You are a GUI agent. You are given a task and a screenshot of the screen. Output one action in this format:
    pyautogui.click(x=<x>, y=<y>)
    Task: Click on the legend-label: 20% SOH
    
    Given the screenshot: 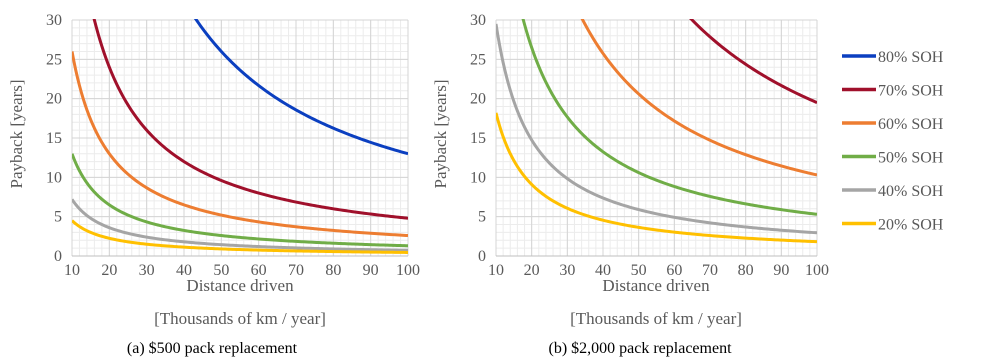 What is the action you would take?
    pyautogui.click(x=911, y=225)
    